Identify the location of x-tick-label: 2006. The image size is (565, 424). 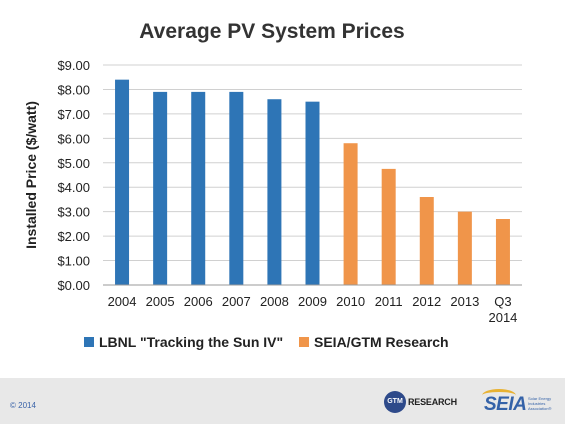
(198, 301).